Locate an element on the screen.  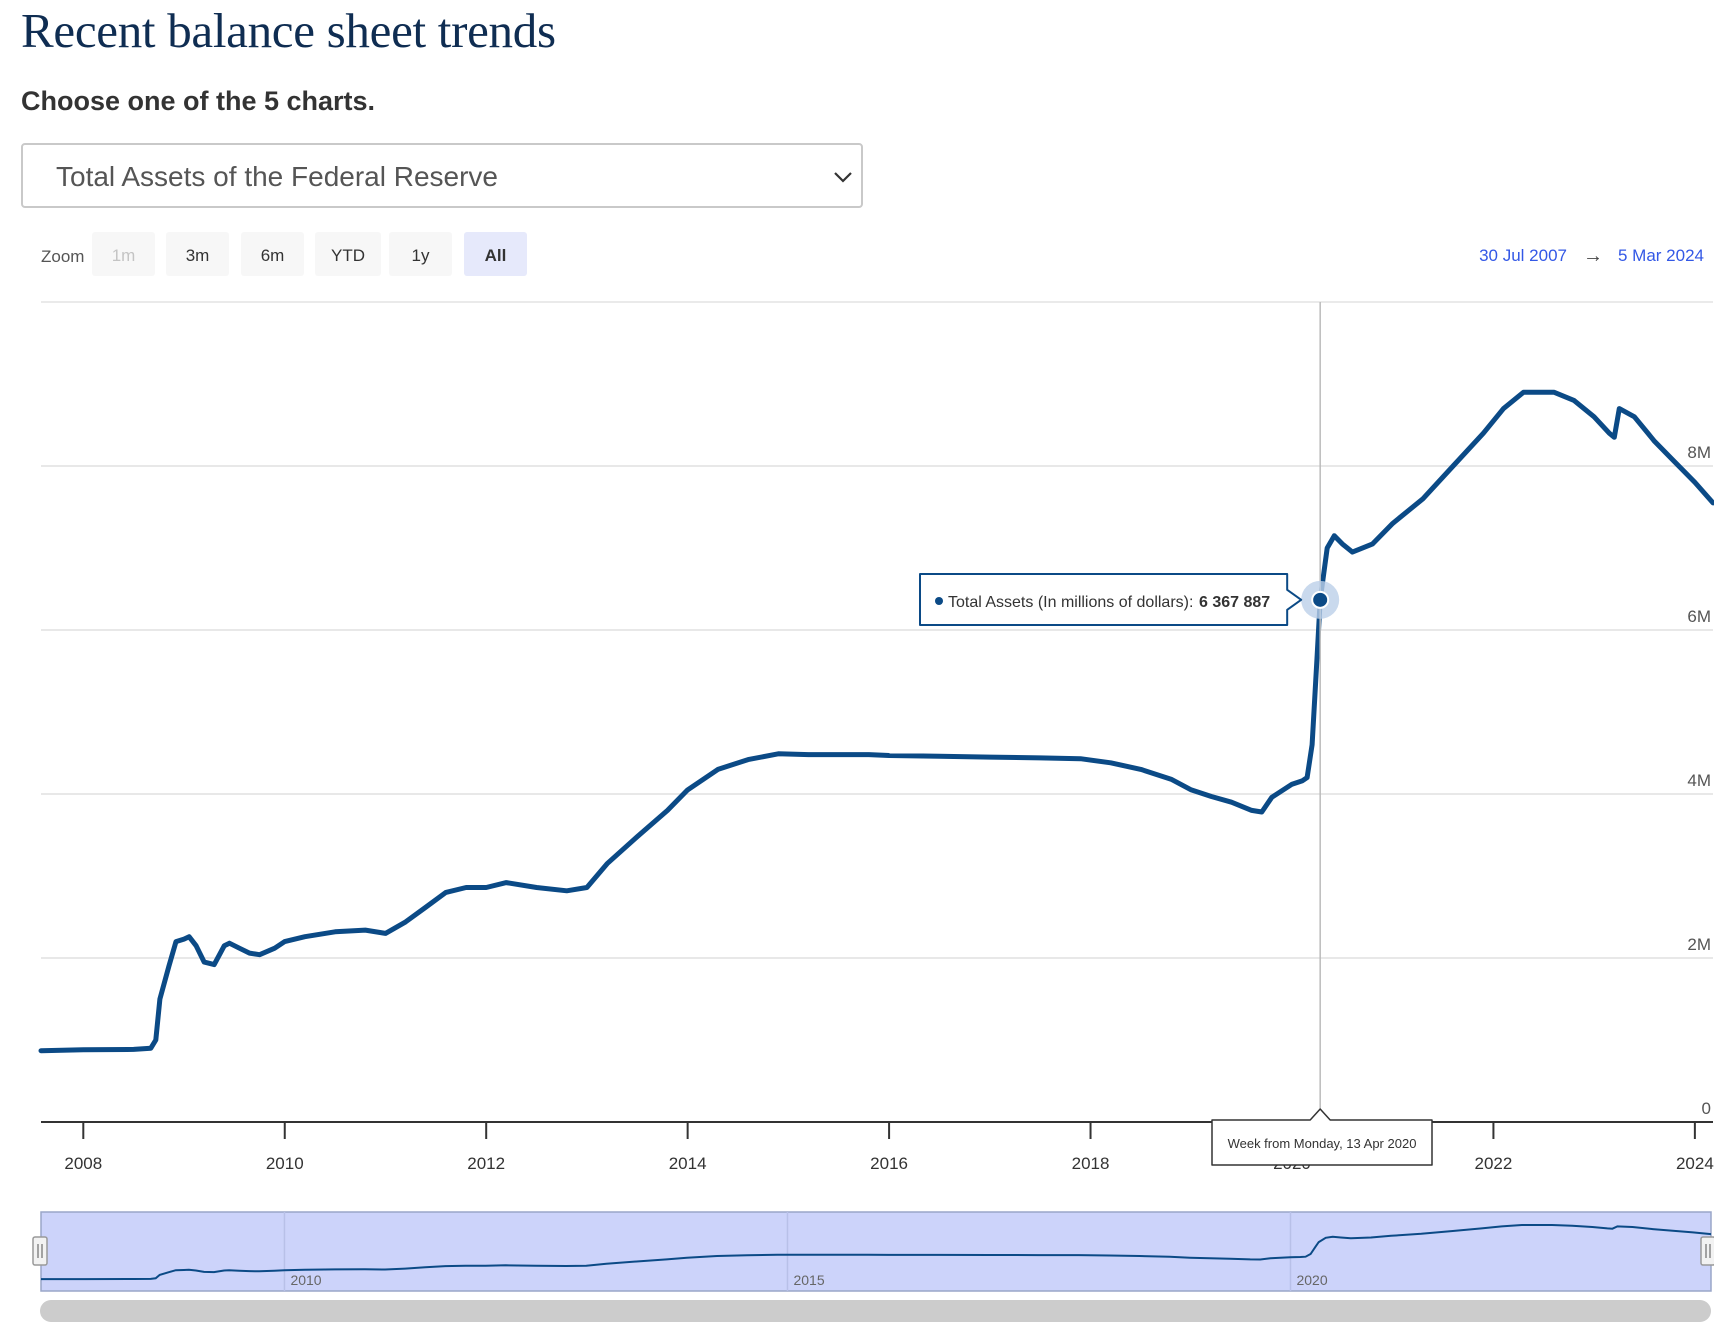
date-tooltip-box is located at coordinates (1322, 1137).